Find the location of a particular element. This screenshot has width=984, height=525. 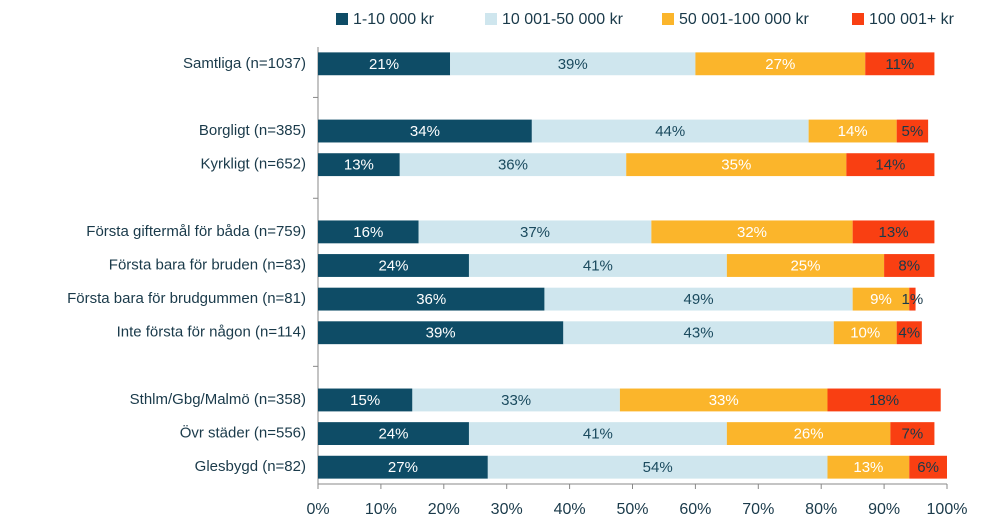

data-label: 43% is located at coordinates (699, 333).